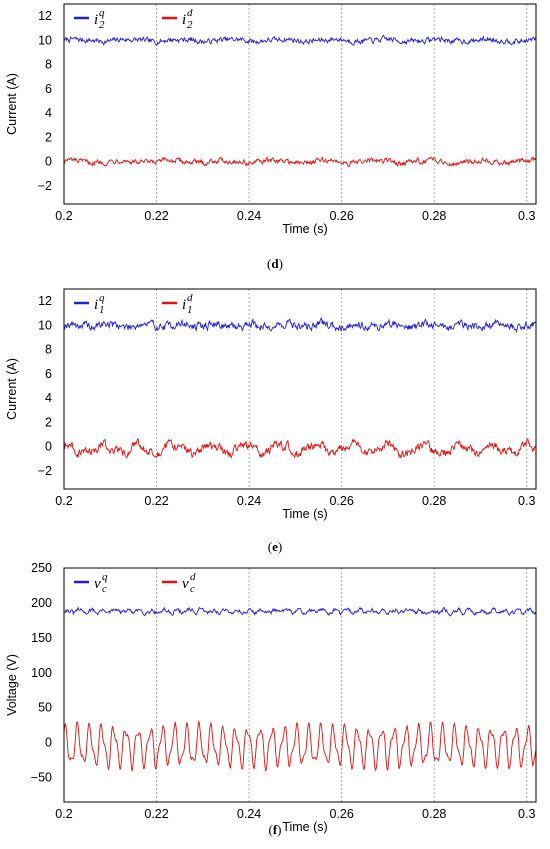 Image resolution: width=550 pixels, height=849 pixels. I want to click on legend-entry-vcd: v dc, so click(179, 583).